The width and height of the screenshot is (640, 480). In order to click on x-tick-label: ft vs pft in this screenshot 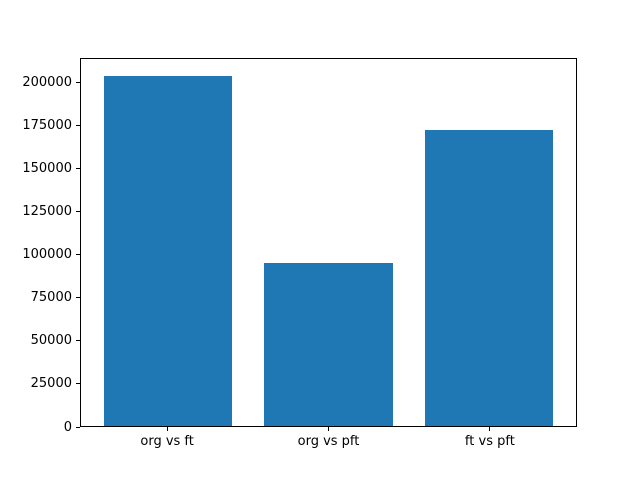, I will do `click(489, 441)`.